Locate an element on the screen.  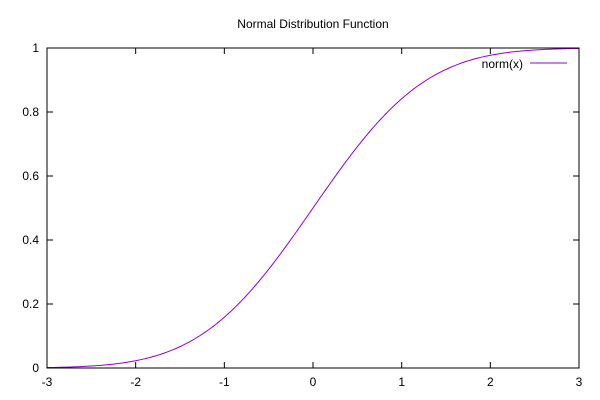
x-tick-label: -3 is located at coordinates (47, 382).